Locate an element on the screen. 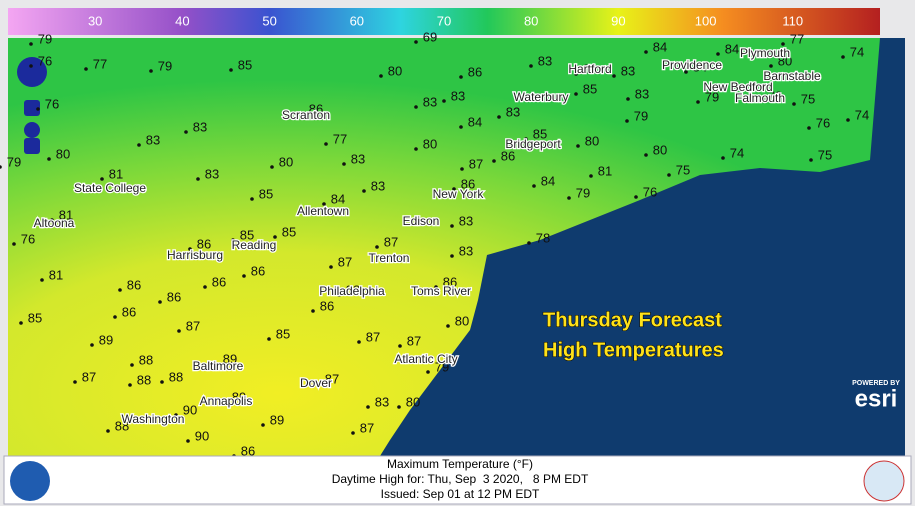 The image size is (915, 511). city-label: Reading is located at coordinates (254, 245).